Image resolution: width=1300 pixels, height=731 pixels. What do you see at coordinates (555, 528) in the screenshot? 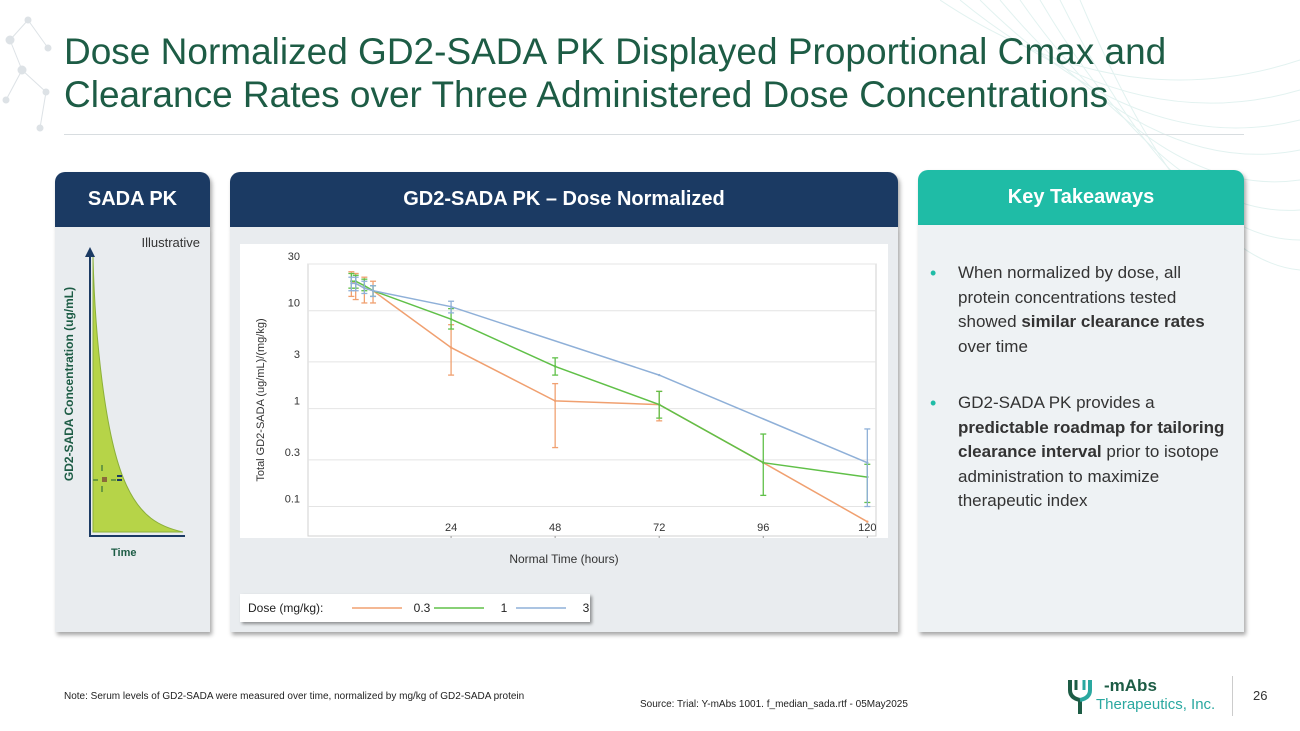
I see `x-tick-label: 48` at bounding box center [555, 528].